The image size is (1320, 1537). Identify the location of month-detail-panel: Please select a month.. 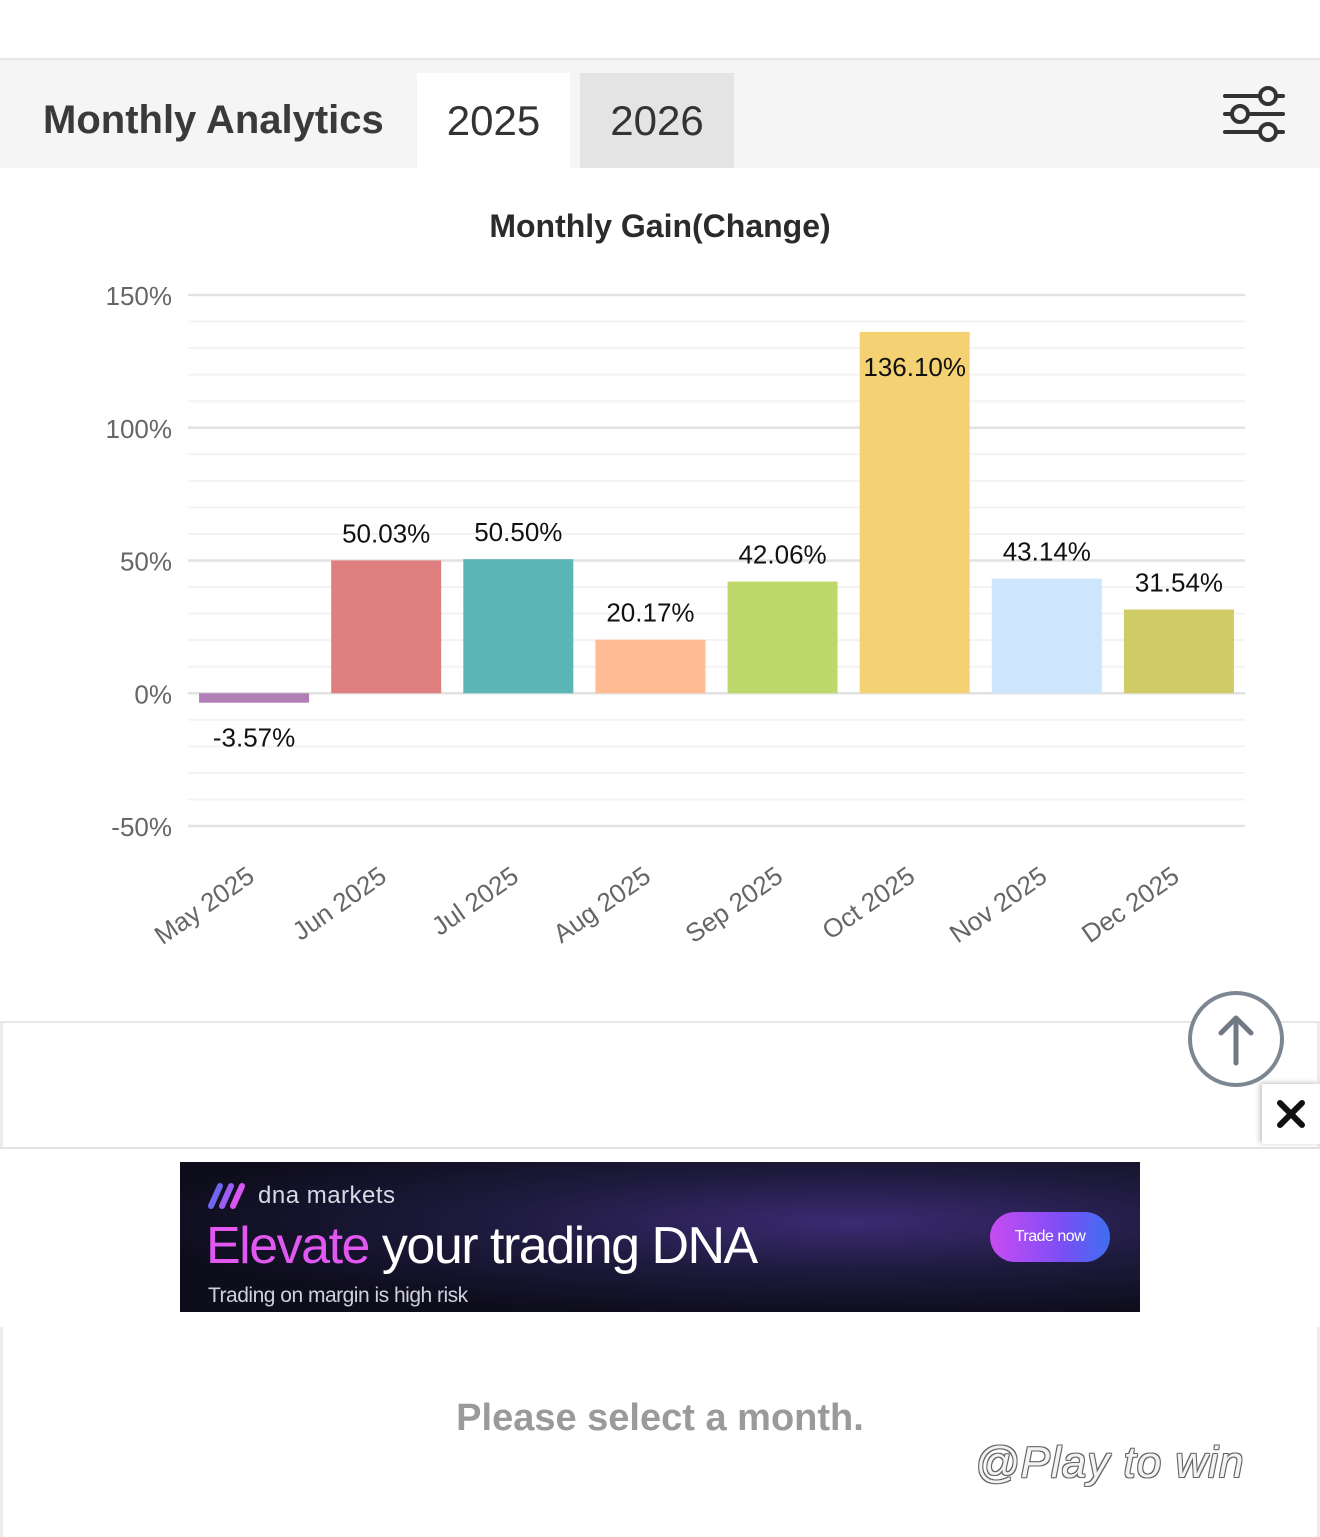
(660, 1432).